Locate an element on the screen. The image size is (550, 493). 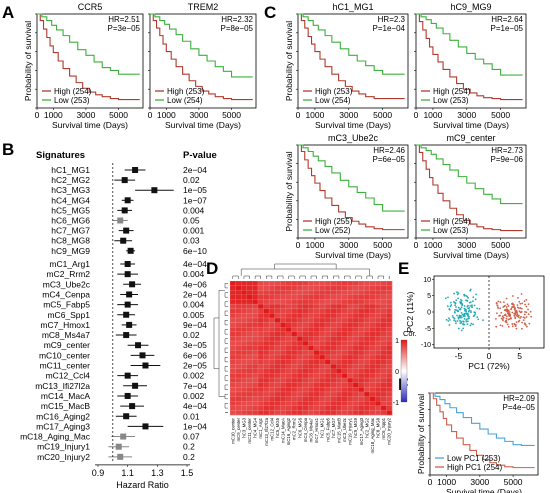
heatmap-col-label-5: mC1_Arg1 is located at coordinates (260, 427).